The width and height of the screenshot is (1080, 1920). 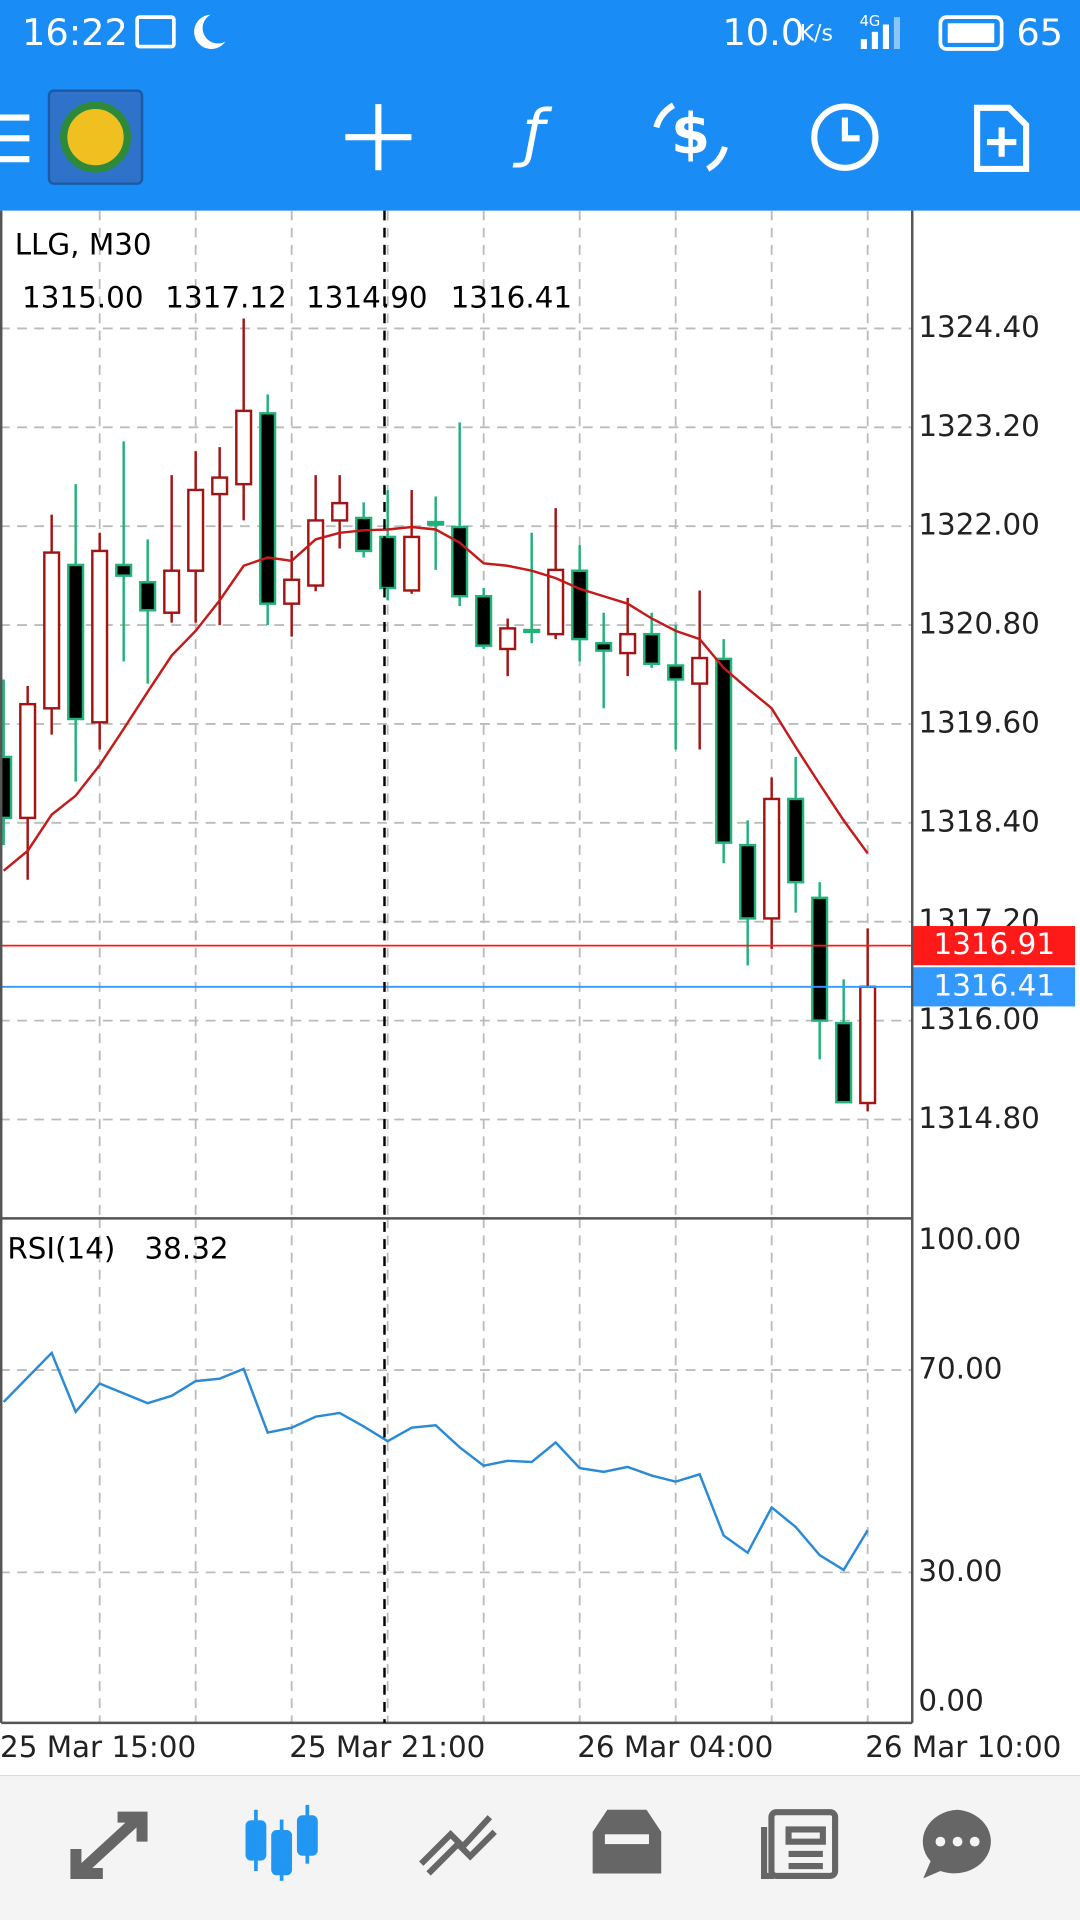 What do you see at coordinates (186, 1249) in the screenshot?
I see `rsi-current: 38.32` at bounding box center [186, 1249].